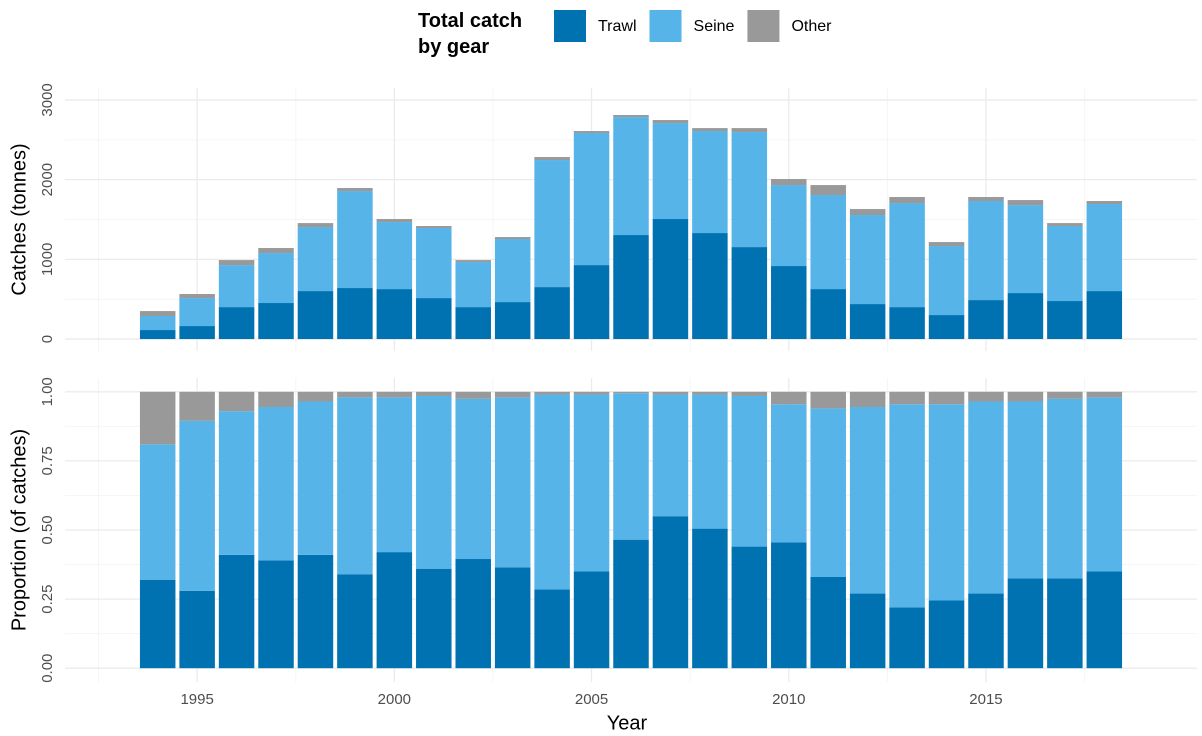 The image size is (1202, 736). I want to click on y-tick-label: 2000, so click(47, 179).